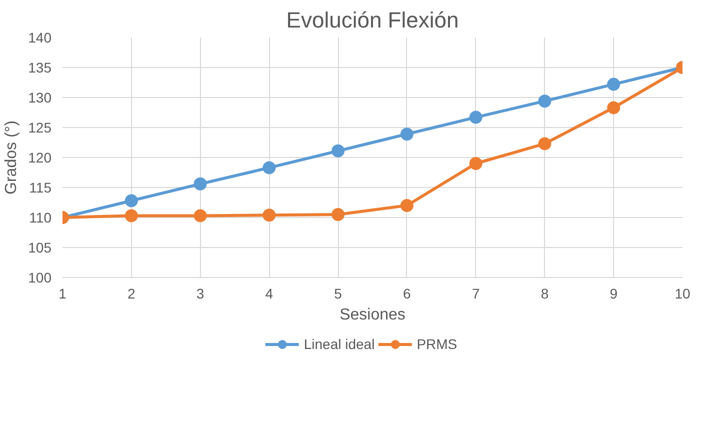 This screenshot has height=436, width=726. Describe the element at coordinates (40, 128) in the screenshot. I see `y-tick-label: 125` at that location.